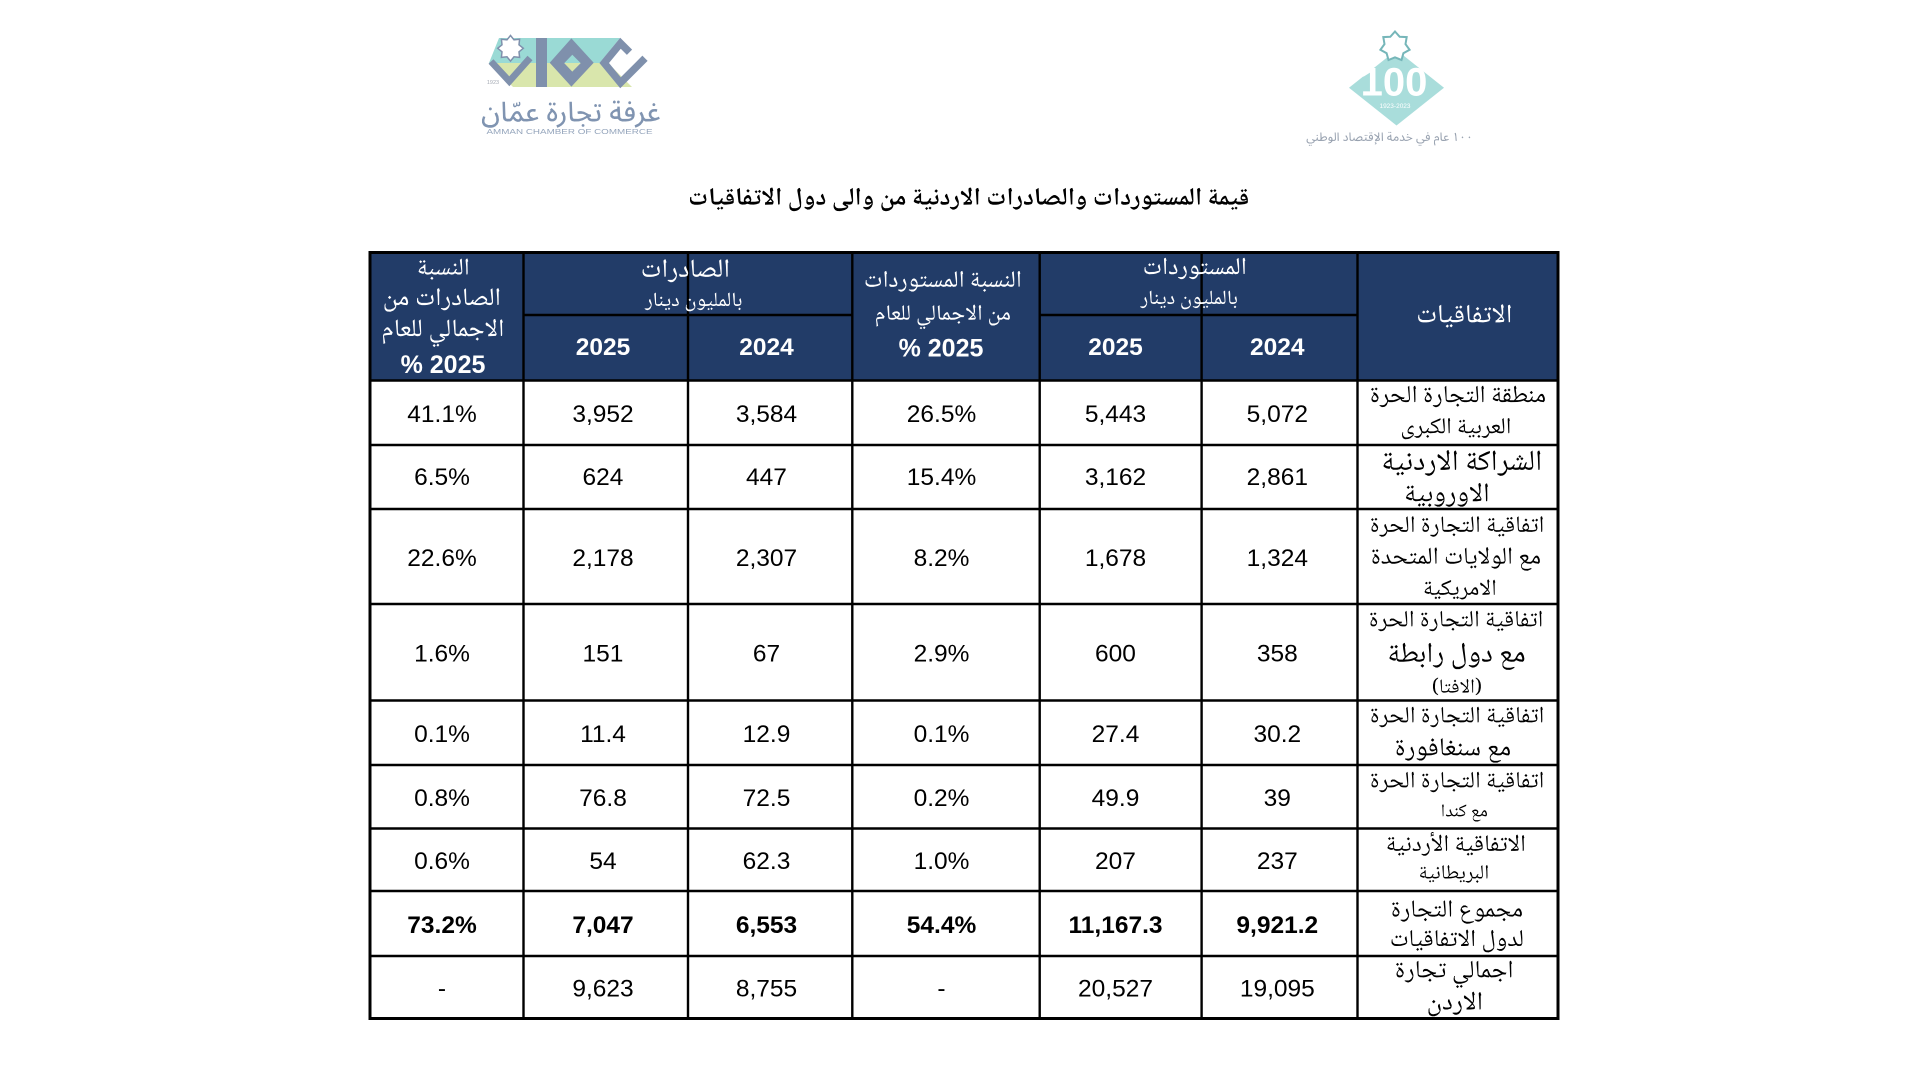 The height and width of the screenshot is (1080, 1920). Describe the element at coordinates (1277, 925) in the screenshot. I see `svg-text: 9,921.2` at that location.